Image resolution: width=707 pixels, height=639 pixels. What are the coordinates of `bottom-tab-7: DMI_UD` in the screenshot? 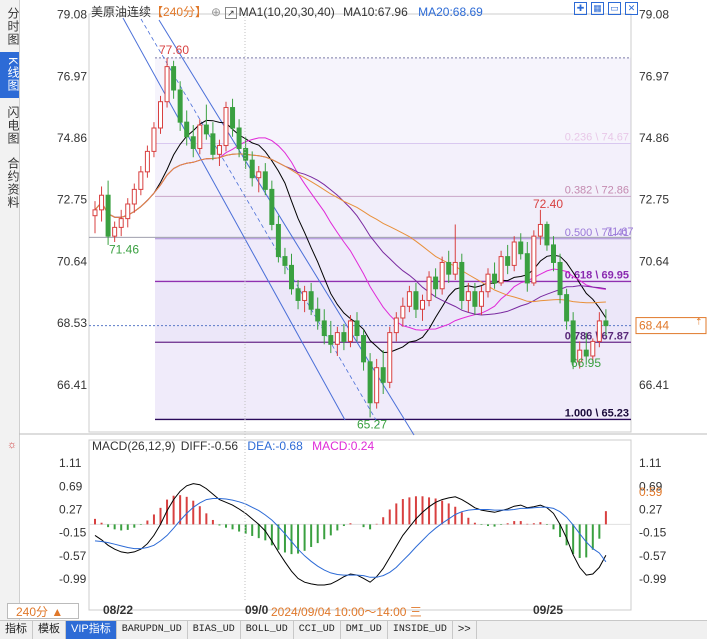 It's located at (364, 630).